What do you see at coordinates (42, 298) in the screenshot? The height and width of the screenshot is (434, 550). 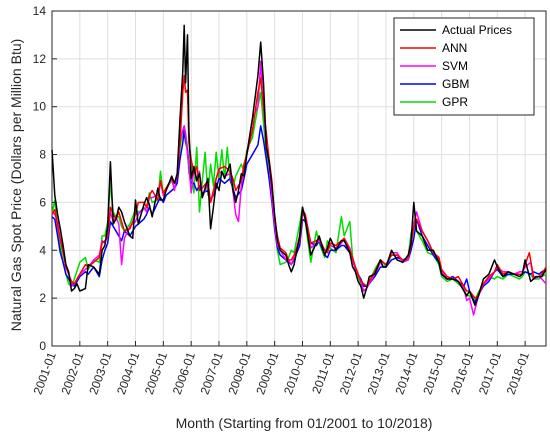 I see `y-tick-label: 2` at bounding box center [42, 298].